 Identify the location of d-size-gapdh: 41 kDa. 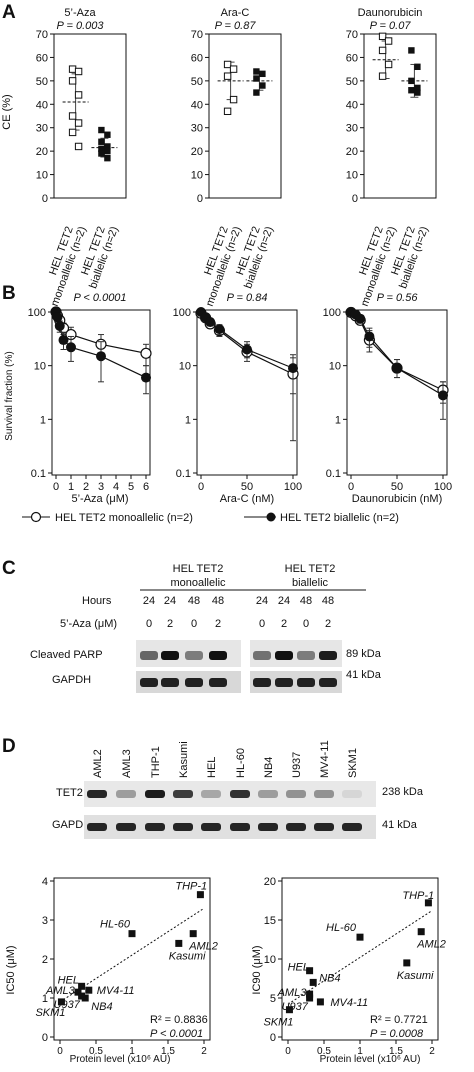
(400, 825).